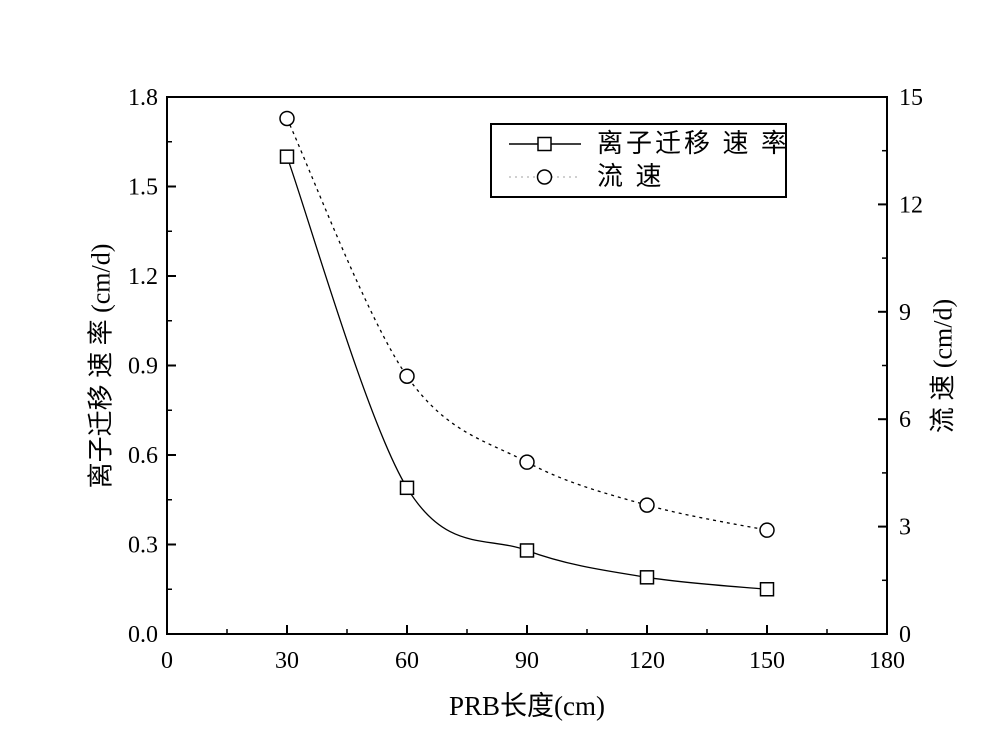 This screenshot has height=733, width=1007. I want to click on x-axis-title: PRB长度(cm), so click(526, 706).